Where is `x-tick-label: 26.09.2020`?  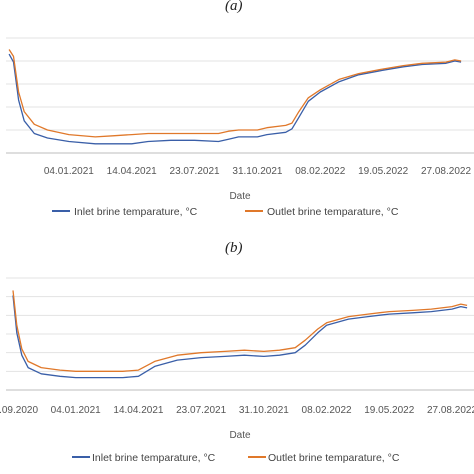
x-tick-label: 26.09.2020 is located at coordinates (19, 410).